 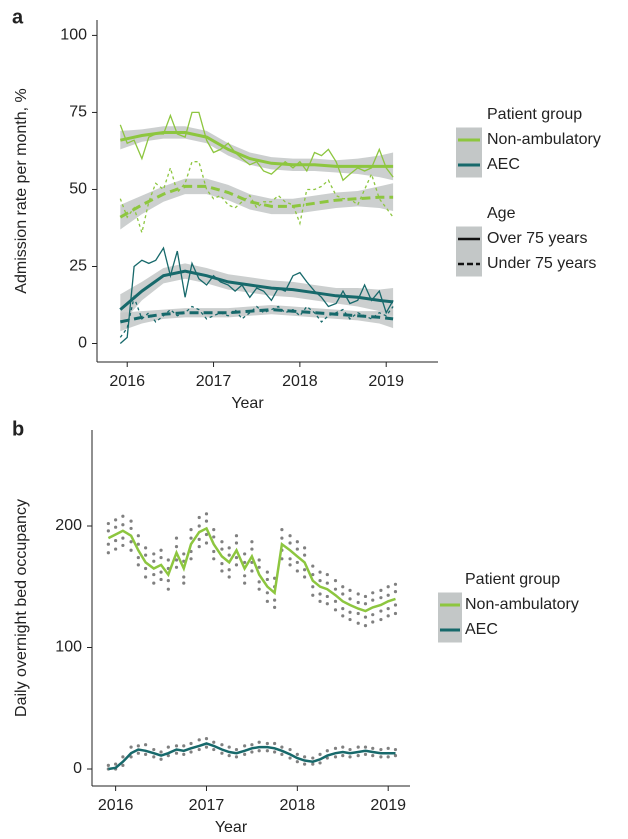 What do you see at coordinates (512, 579) in the screenshot?
I see `legend-title: Patient group` at bounding box center [512, 579].